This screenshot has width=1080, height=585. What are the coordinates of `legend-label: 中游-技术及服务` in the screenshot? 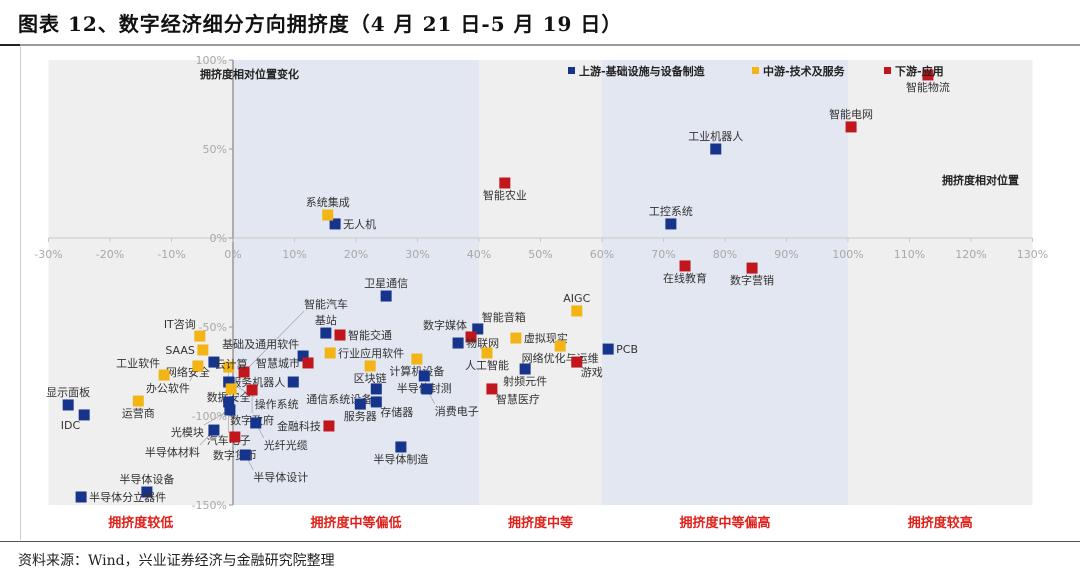 It's located at (804, 71).